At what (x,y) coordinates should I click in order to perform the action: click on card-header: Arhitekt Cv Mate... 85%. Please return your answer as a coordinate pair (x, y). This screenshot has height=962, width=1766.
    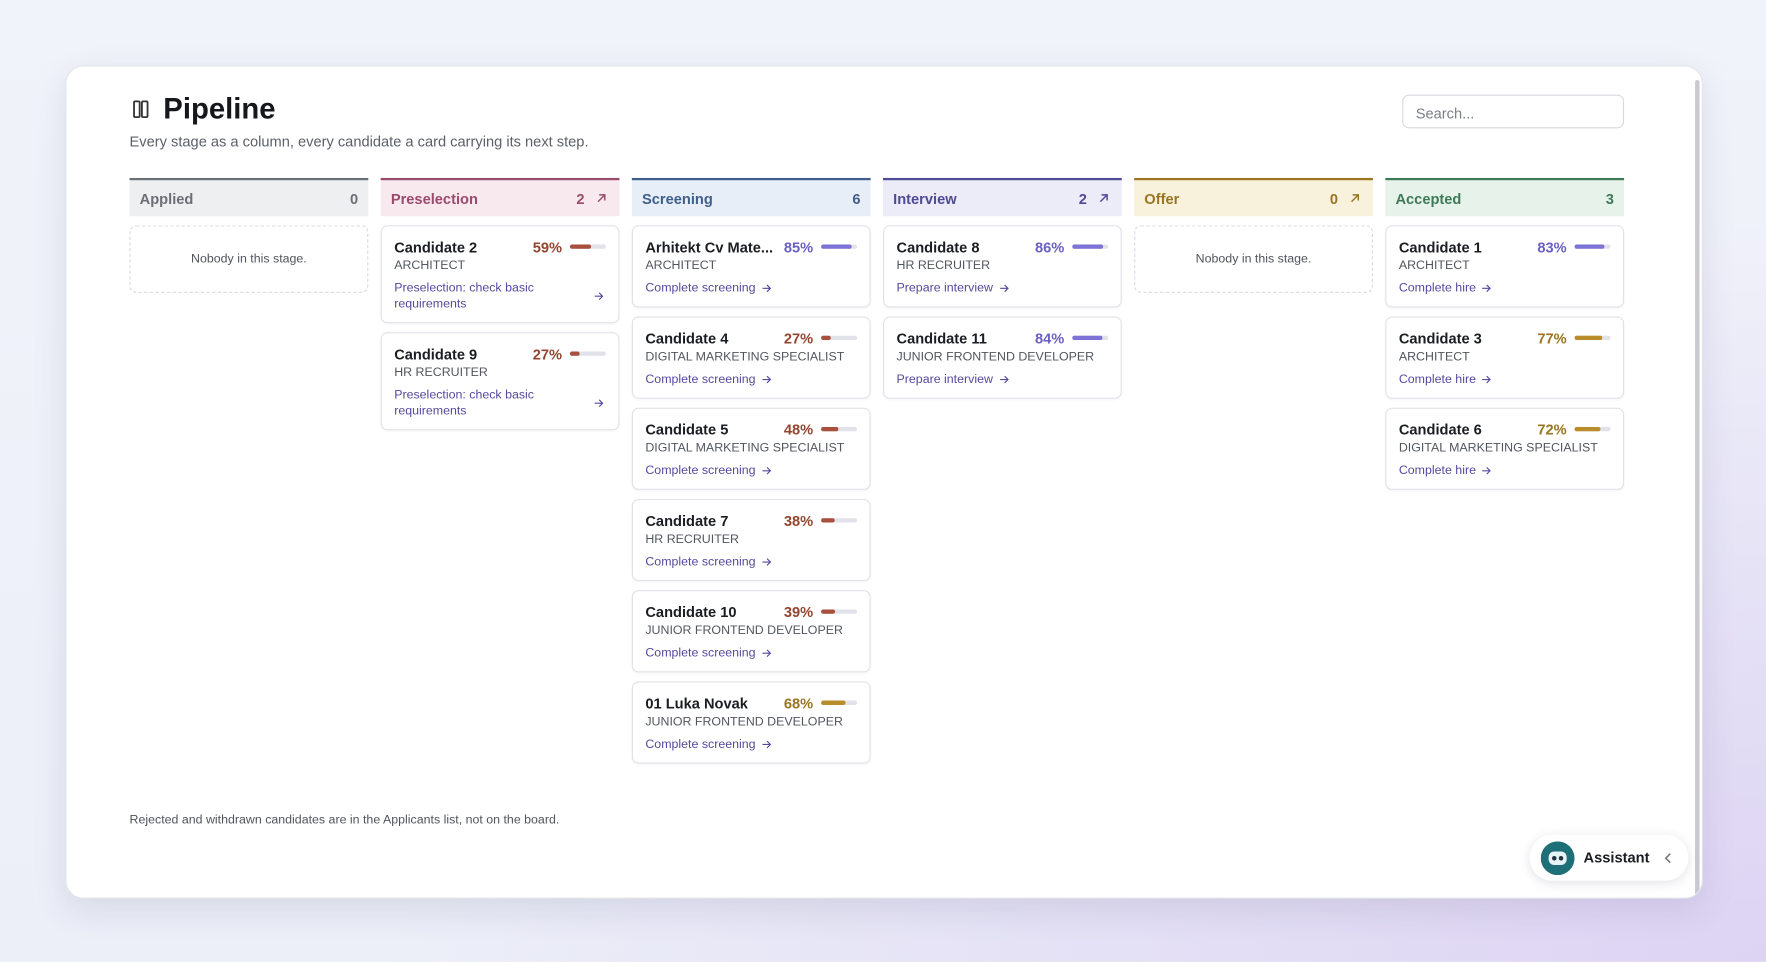
    Looking at the image, I should click on (751, 247).